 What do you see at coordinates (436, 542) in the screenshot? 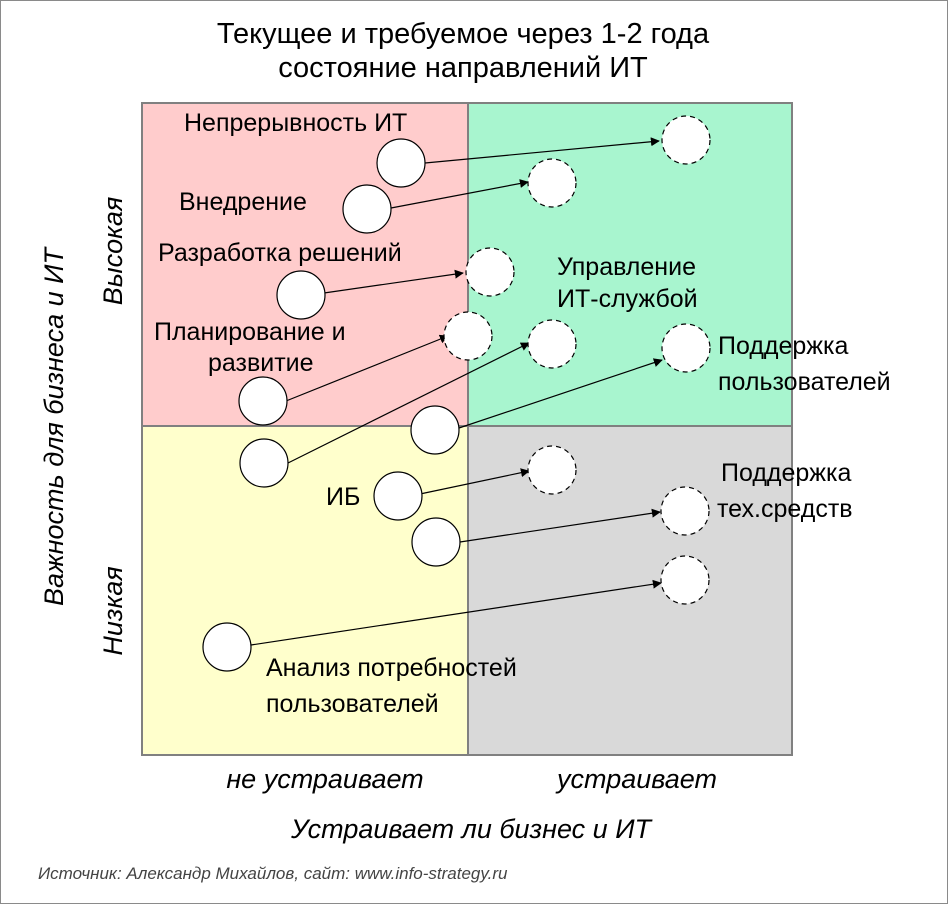
I see `current-circle-hw-support` at bounding box center [436, 542].